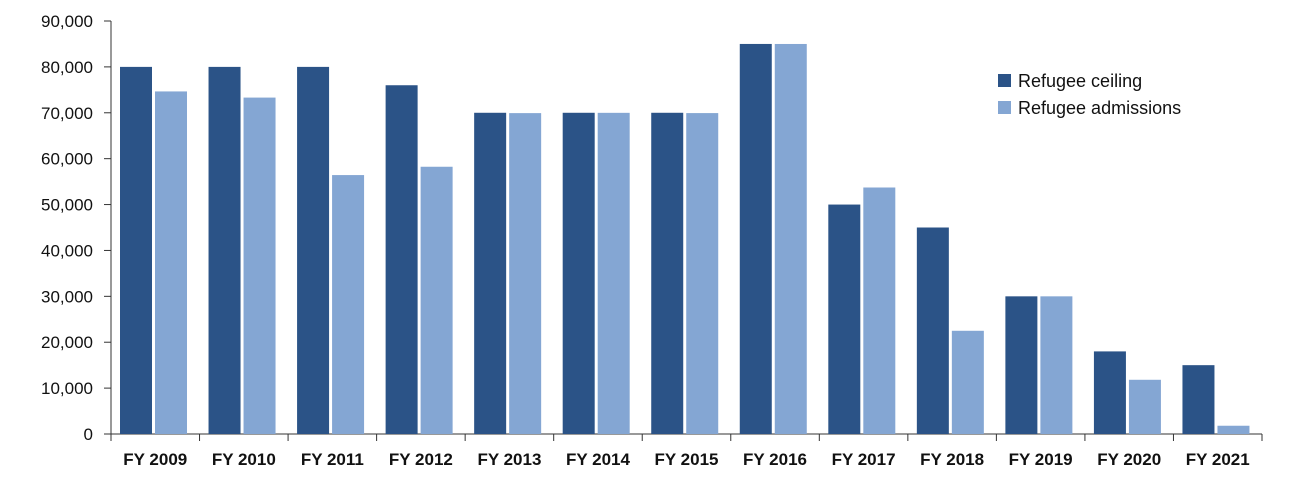  What do you see at coordinates (88, 434) in the screenshot?
I see `y-tick-label: 0` at bounding box center [88, 434].